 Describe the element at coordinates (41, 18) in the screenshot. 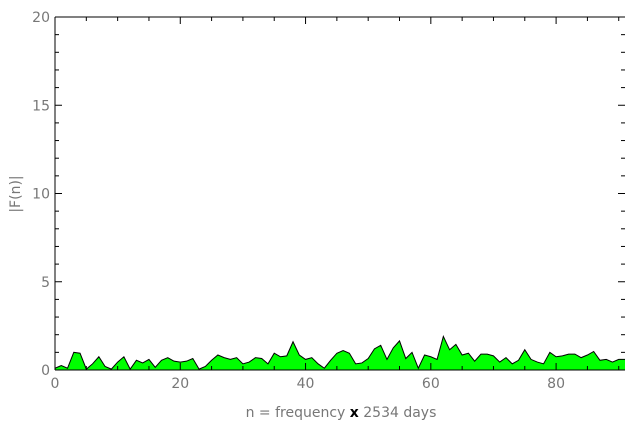

I see `y-tick-label: 20` at that location.